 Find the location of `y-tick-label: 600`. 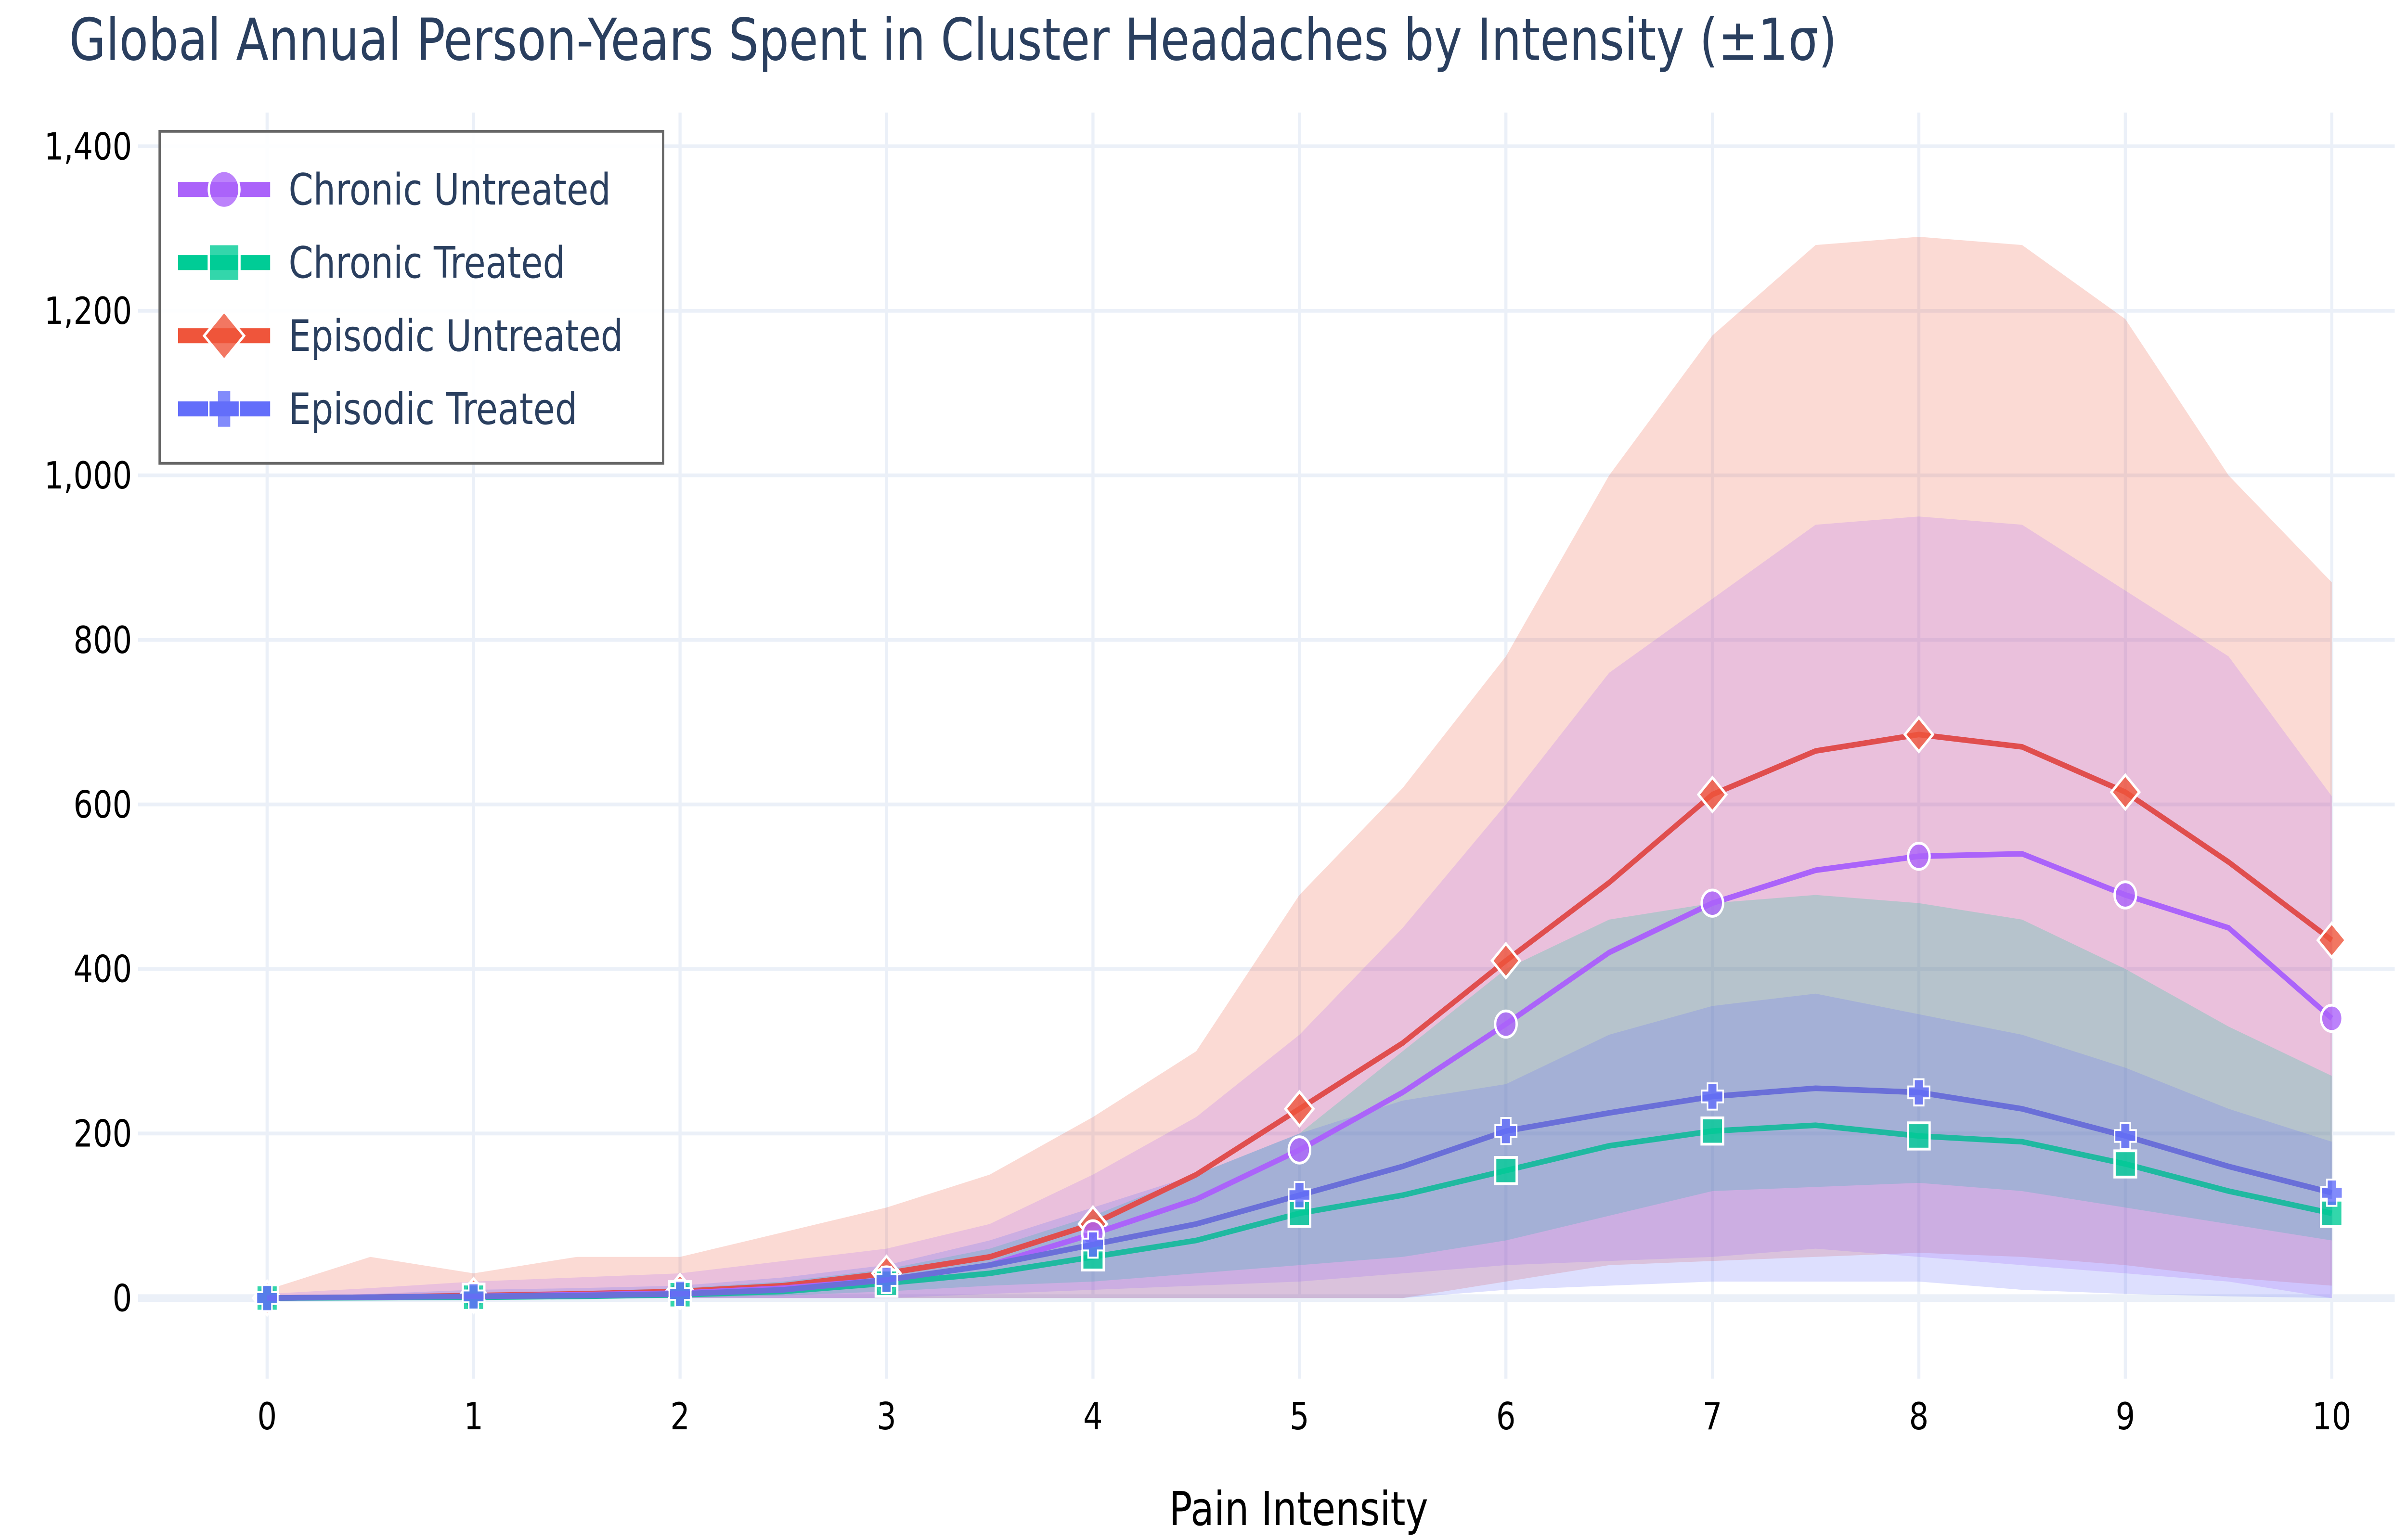

y-tick-label: 600 is located at coordinates (103, 805).